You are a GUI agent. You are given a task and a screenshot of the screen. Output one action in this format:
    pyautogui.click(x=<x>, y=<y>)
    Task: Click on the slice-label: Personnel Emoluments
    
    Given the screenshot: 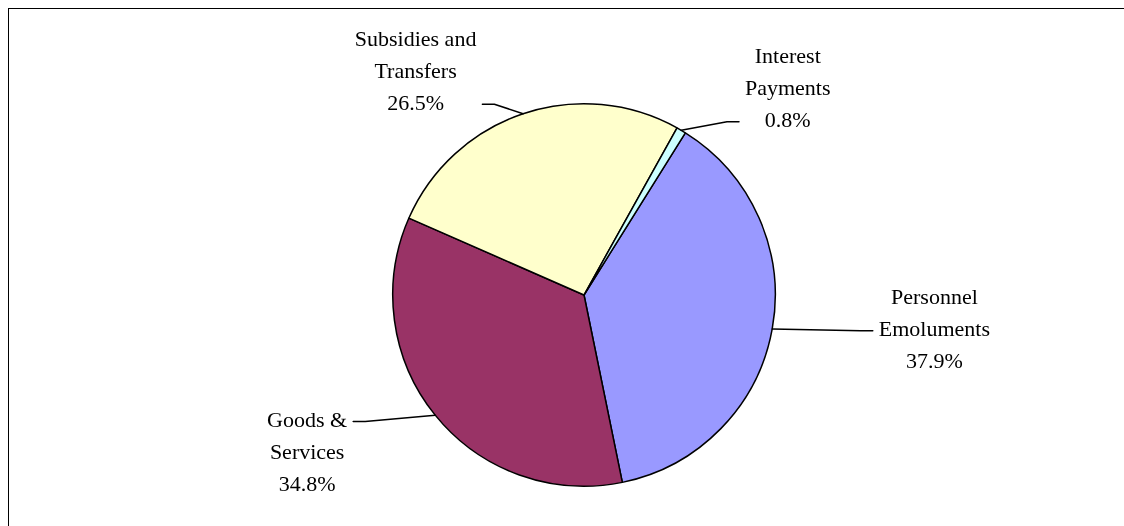 What is the action you would take?
    pyautogui.click(x=934, y=313)
    